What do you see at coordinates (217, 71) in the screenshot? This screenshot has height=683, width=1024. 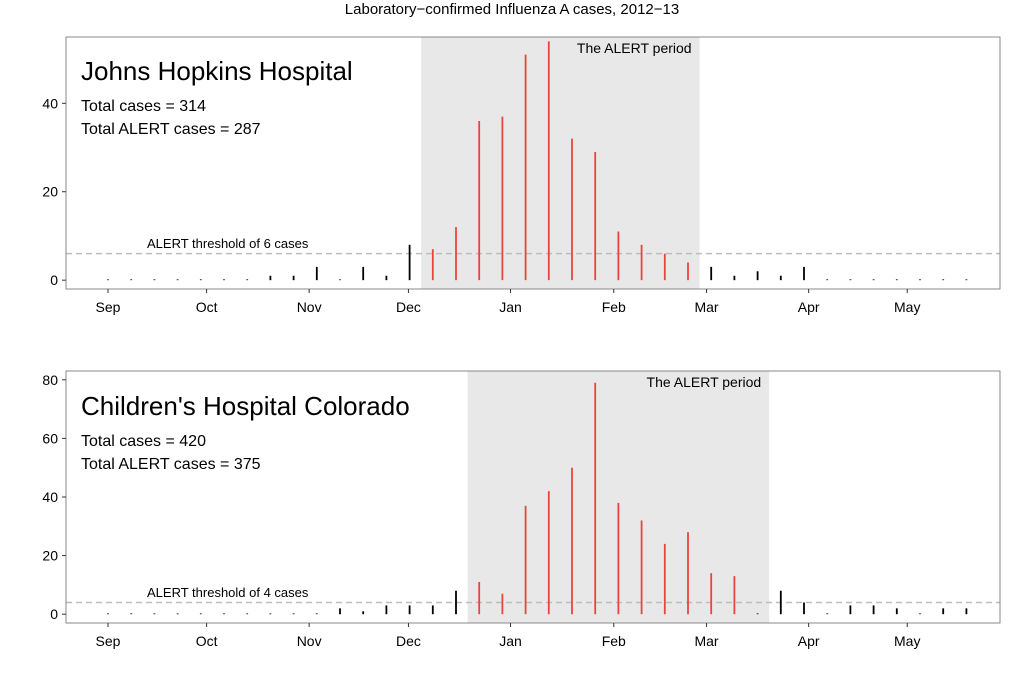 I see `panel-title: Johns Hopkins Hospital` at bounding box center [217, 71].